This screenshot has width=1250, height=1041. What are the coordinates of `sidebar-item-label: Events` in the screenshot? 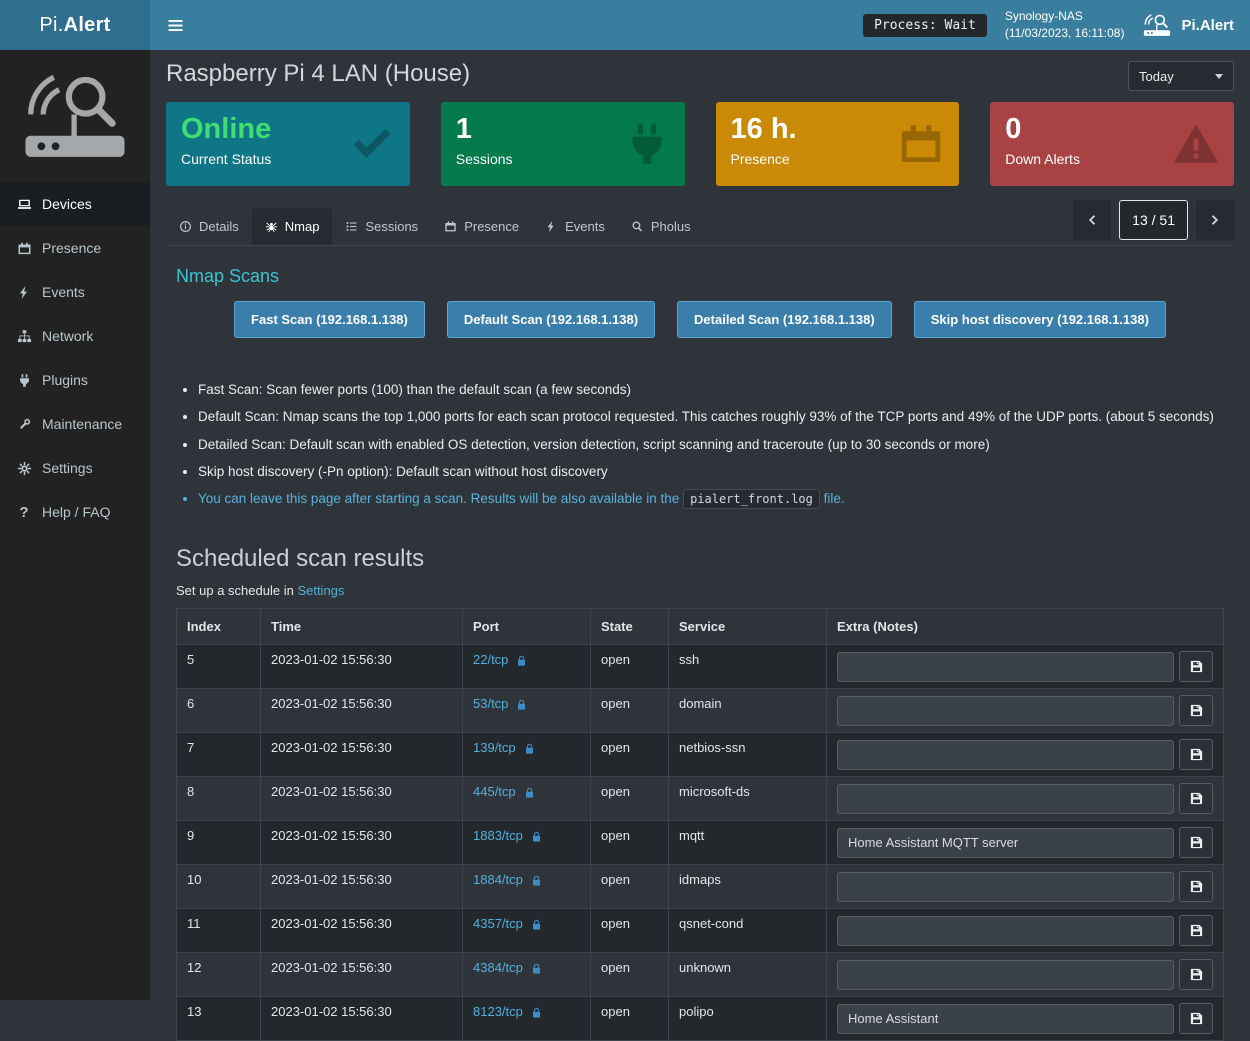 It's located at (63, 292).